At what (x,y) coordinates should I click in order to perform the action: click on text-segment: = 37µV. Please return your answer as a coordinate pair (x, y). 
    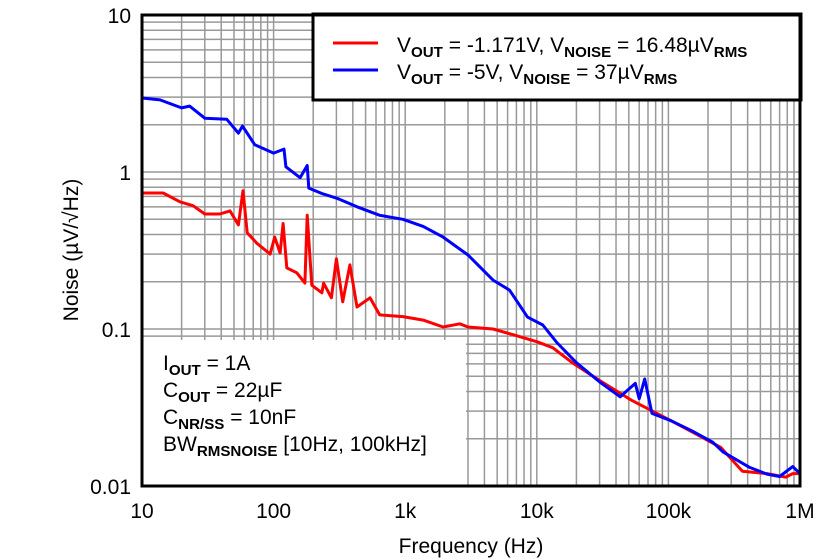
    Looking at the image, I should click on (606, 72).